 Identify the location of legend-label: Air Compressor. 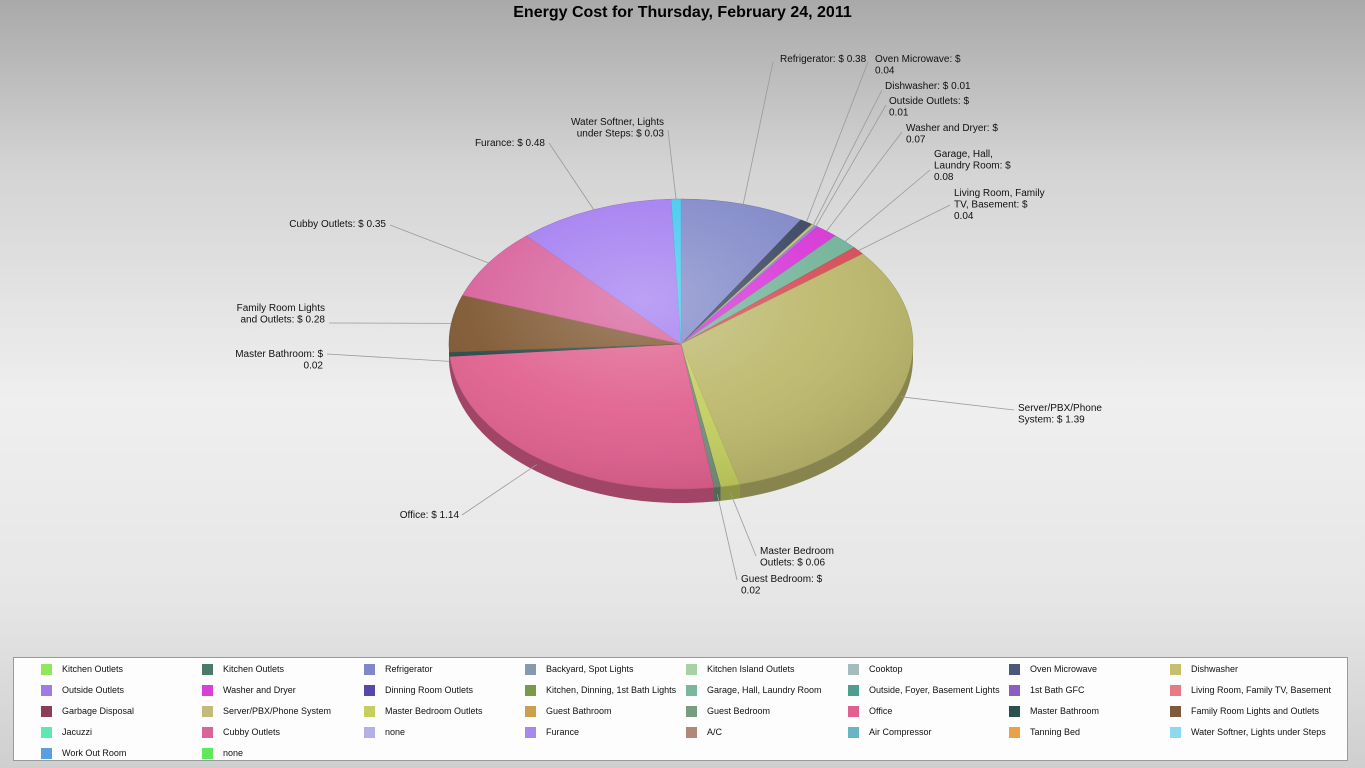
(900, 732).